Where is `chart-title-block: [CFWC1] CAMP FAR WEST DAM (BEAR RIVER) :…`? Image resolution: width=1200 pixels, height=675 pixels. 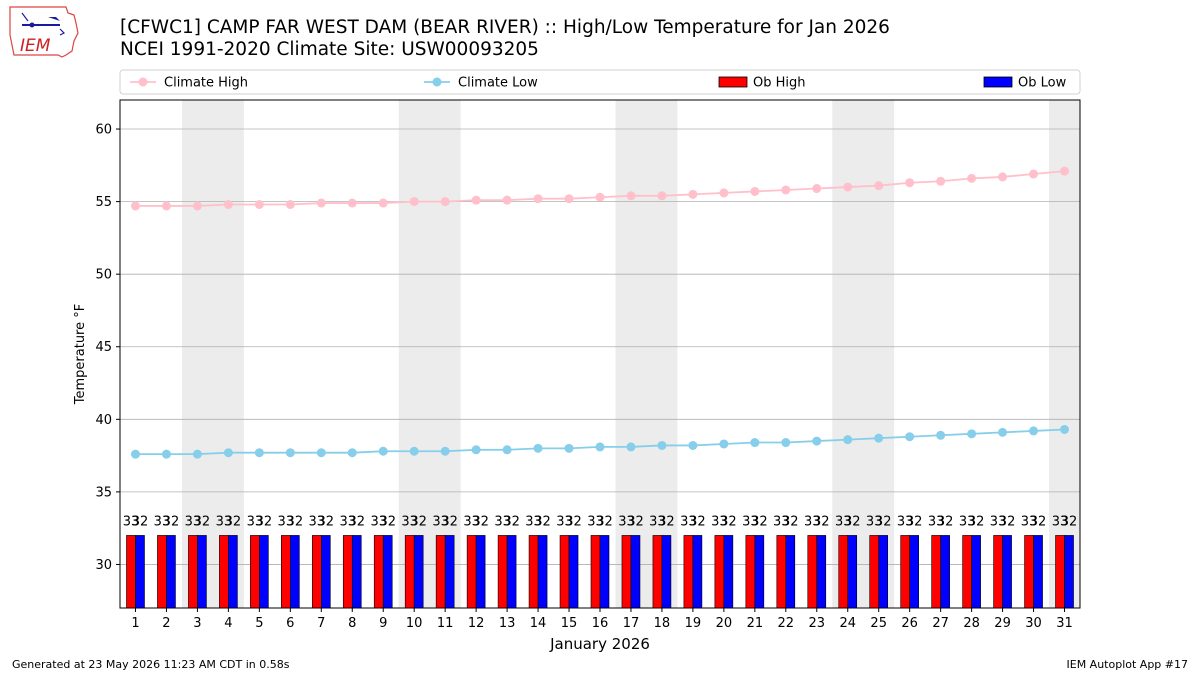
chart-title-block: [CFWC1] CAMP FAR WEST DAM (BEAR RIVER) :… is located at coordinates (505, 39).